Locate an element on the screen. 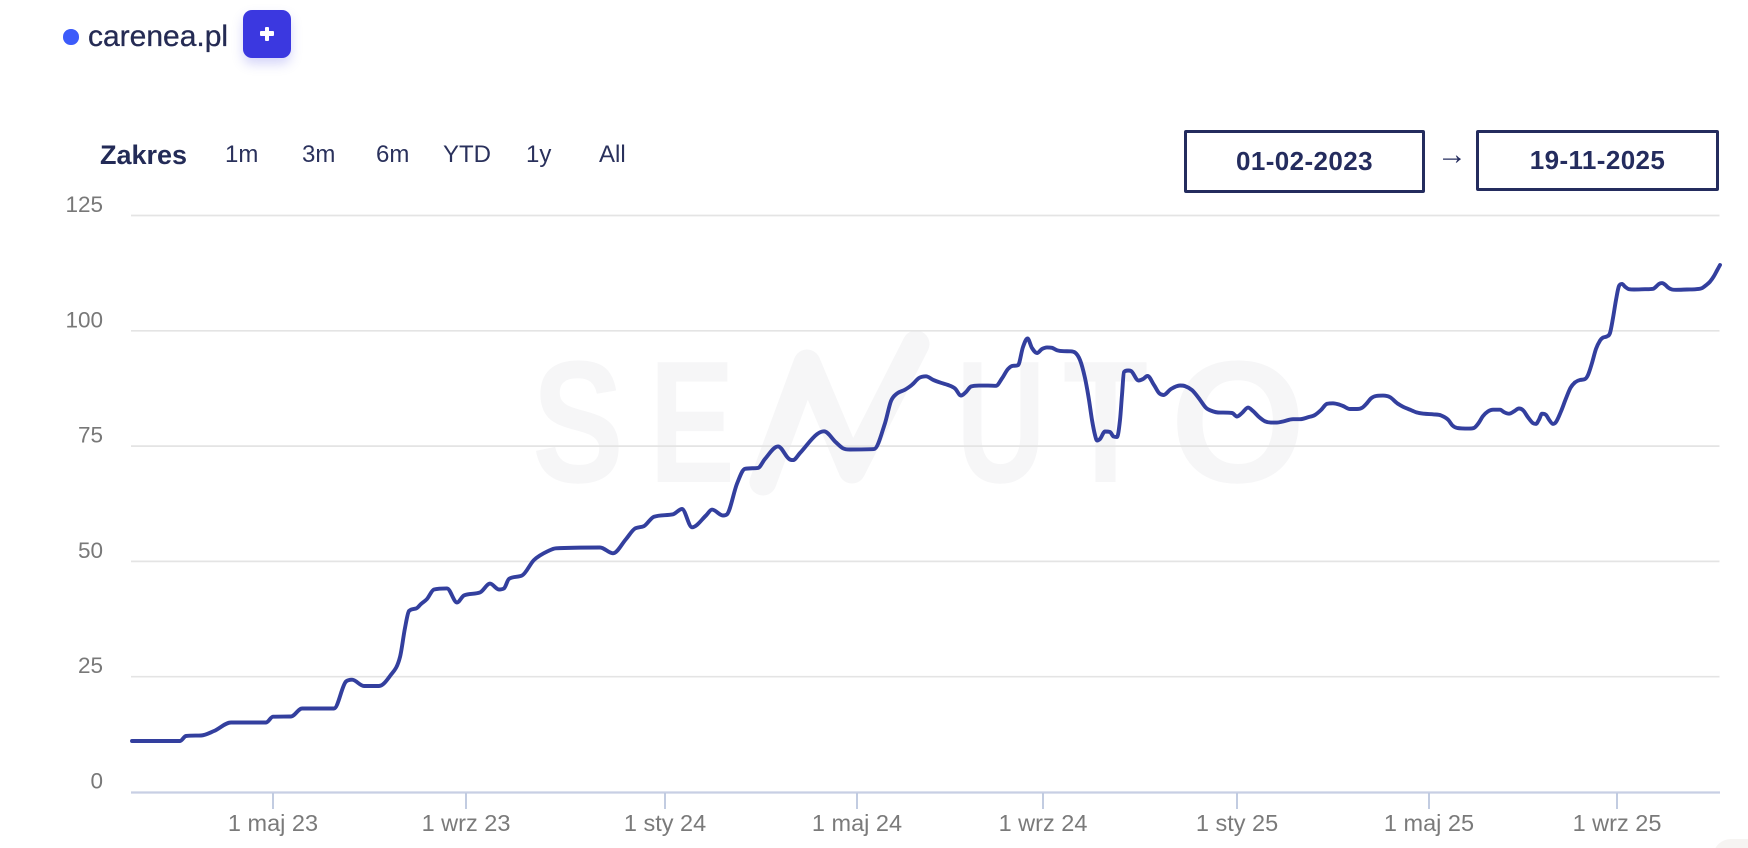 The height and width of the screenshot is (848, 1748). svg-text: 0 is located at coordinates (96, 781).